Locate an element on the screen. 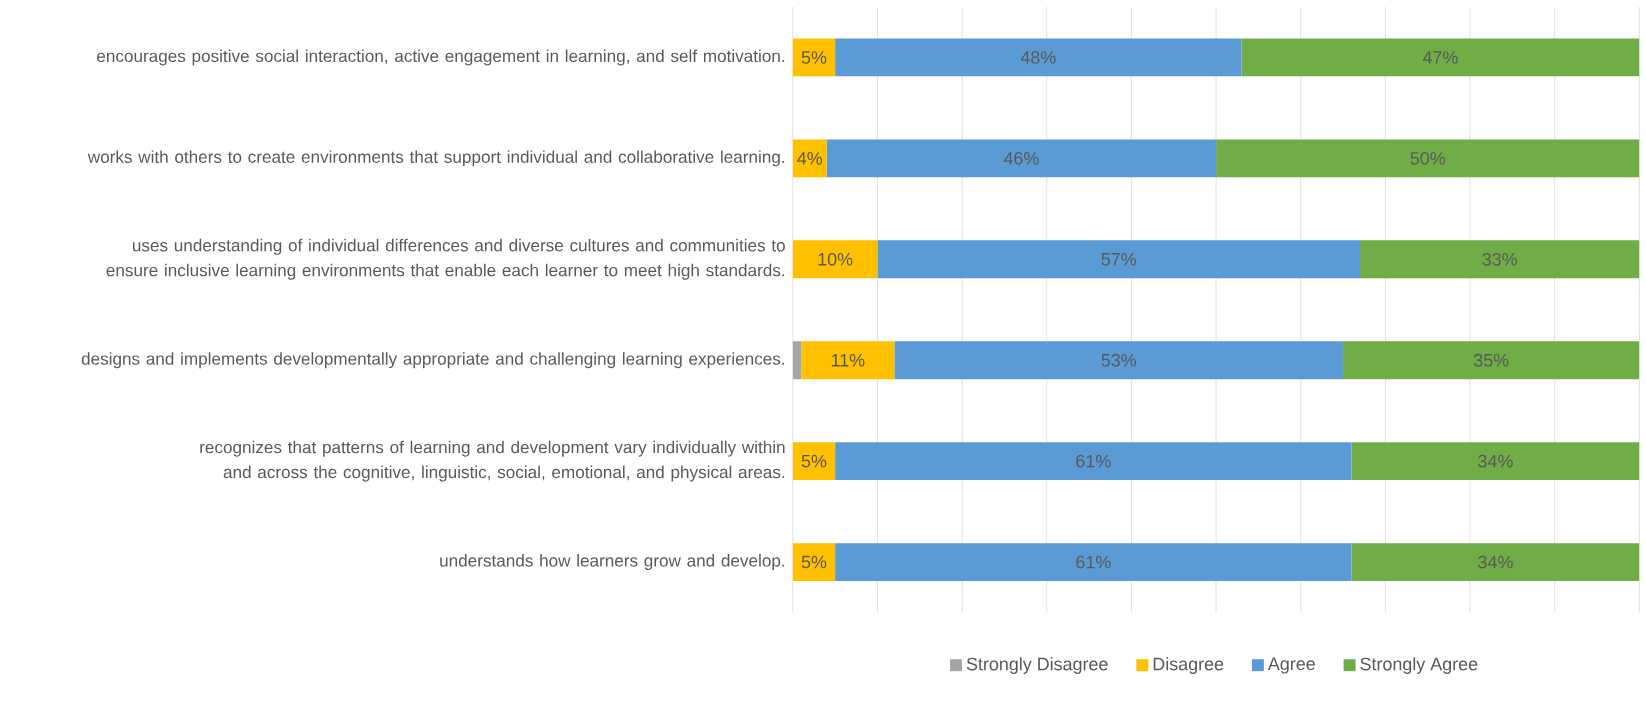  data-label: 57% is located at coordinates (1119, 259).